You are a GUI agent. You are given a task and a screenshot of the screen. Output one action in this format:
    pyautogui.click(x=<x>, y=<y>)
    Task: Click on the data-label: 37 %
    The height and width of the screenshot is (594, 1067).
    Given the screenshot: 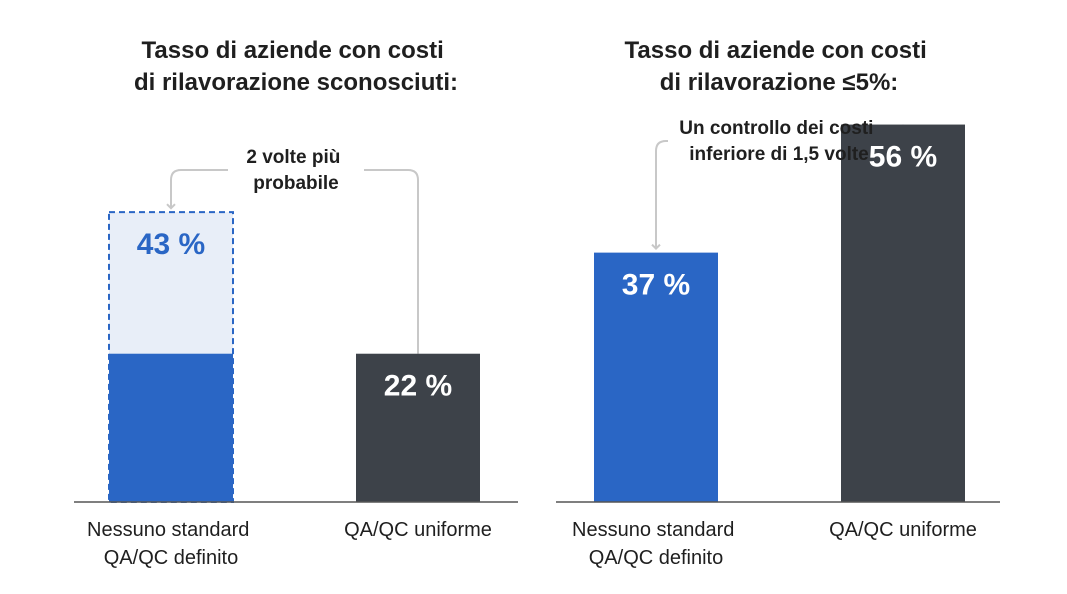 What is the action you would take?
    pyautogui.click(x=656, y=285)
    